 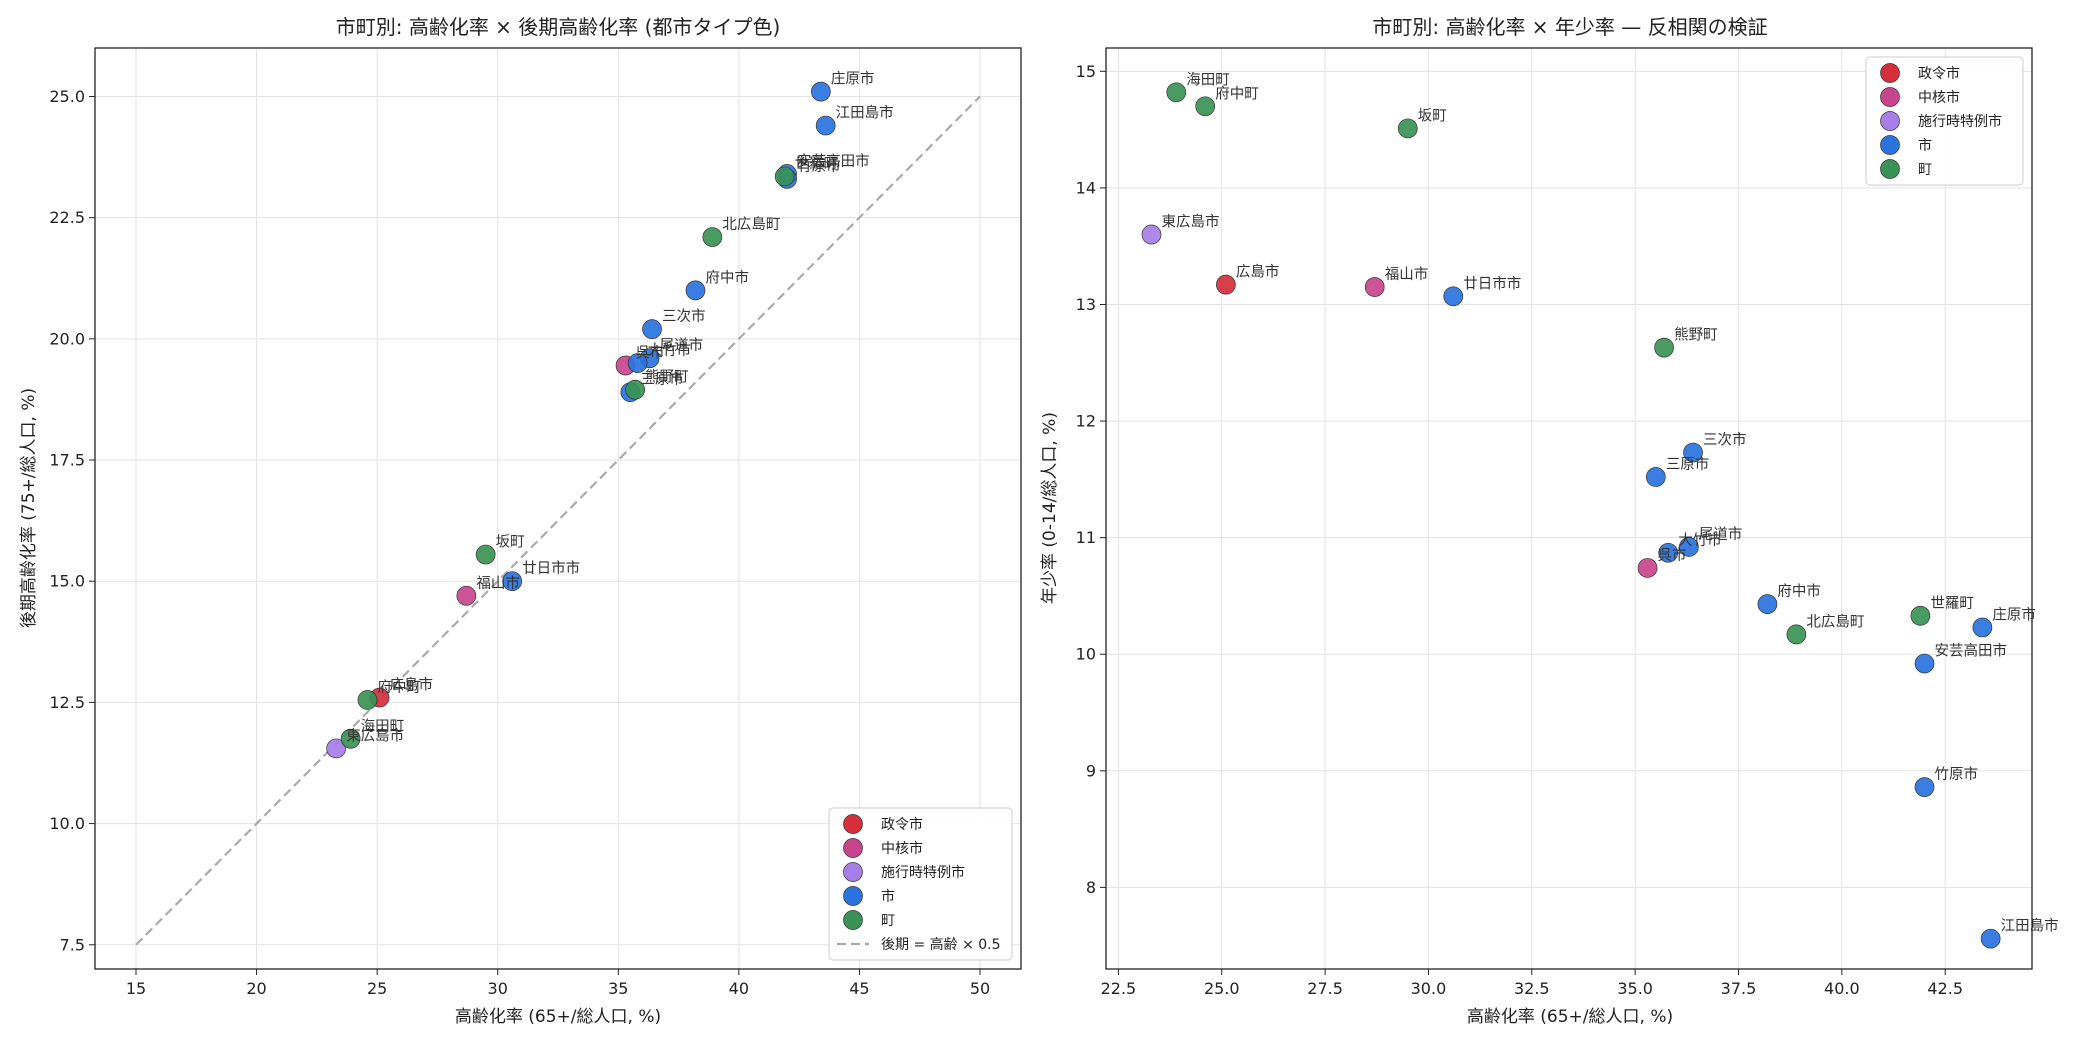 What do you see at coordinates (67, 460) in the screenshot?
I see `left-ytick-label: 17.5` at bounding box center [67, 460].